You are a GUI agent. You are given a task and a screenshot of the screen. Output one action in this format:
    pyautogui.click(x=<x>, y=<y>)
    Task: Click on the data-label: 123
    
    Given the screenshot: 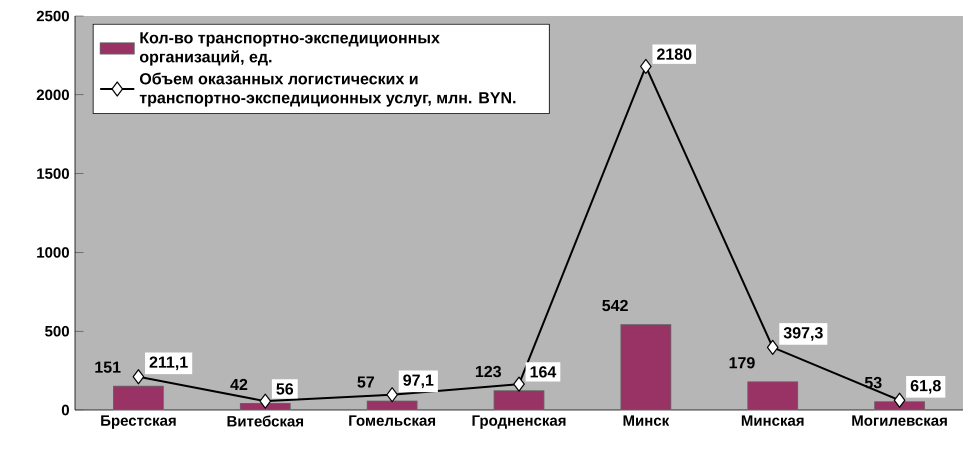 What is the action you would take?
    pyautogui.click(x=489, y=372)
    